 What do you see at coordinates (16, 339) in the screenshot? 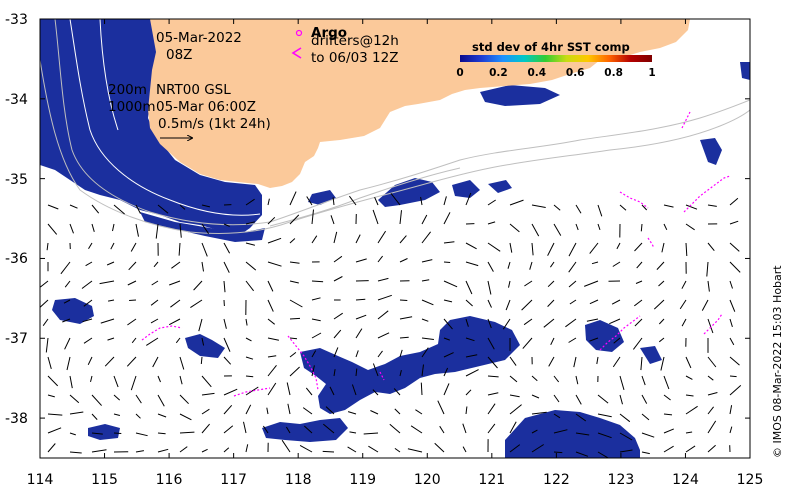
I see `y-tick-37: -37` at bounding box center [16, 339].